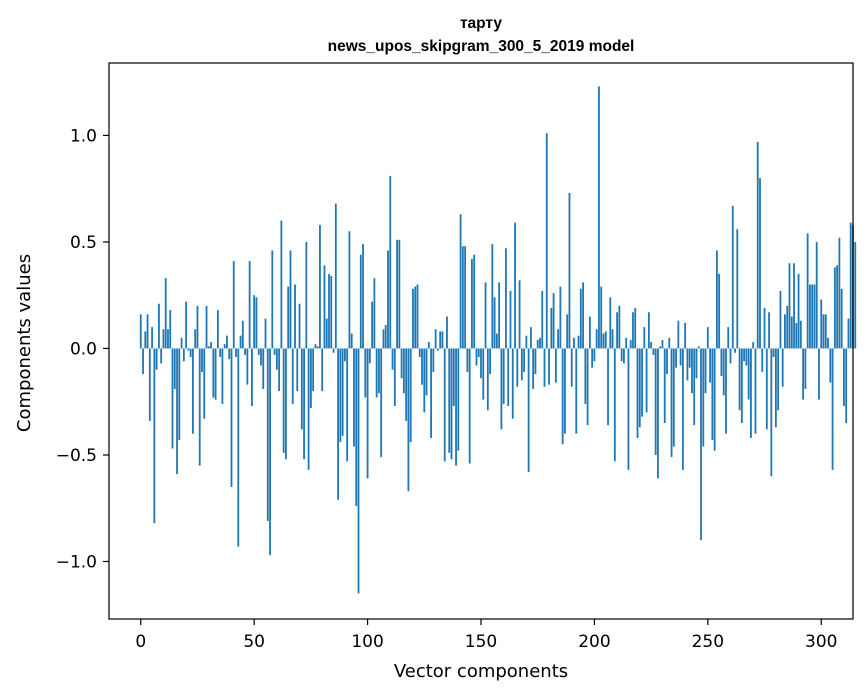 This screenshot has width=867, height=696. I want to click on y-axis-ticks: −1.0 −0.5 0.0 0.5 1.0, so click(82, 349).